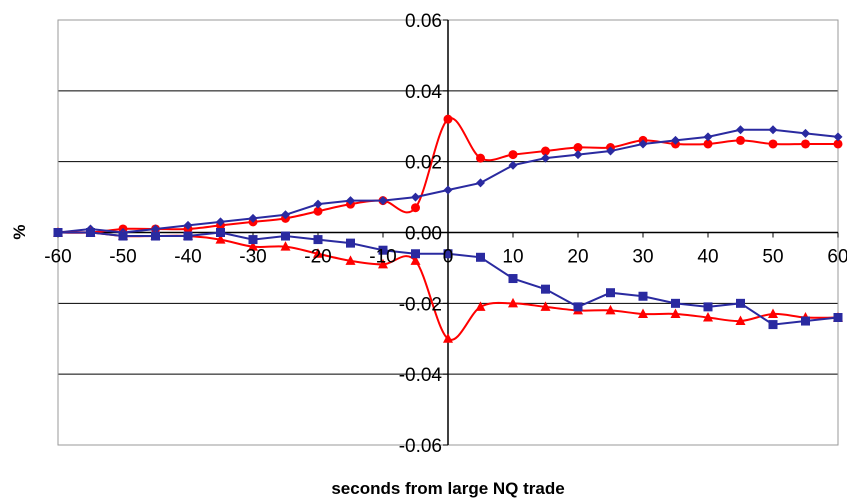 This screenshot has height=504, width=847. What do you see at coordinates (423, 163) in the screenshot?
I see `y-tick-label: 0.02` at bounding box center [423, 163].